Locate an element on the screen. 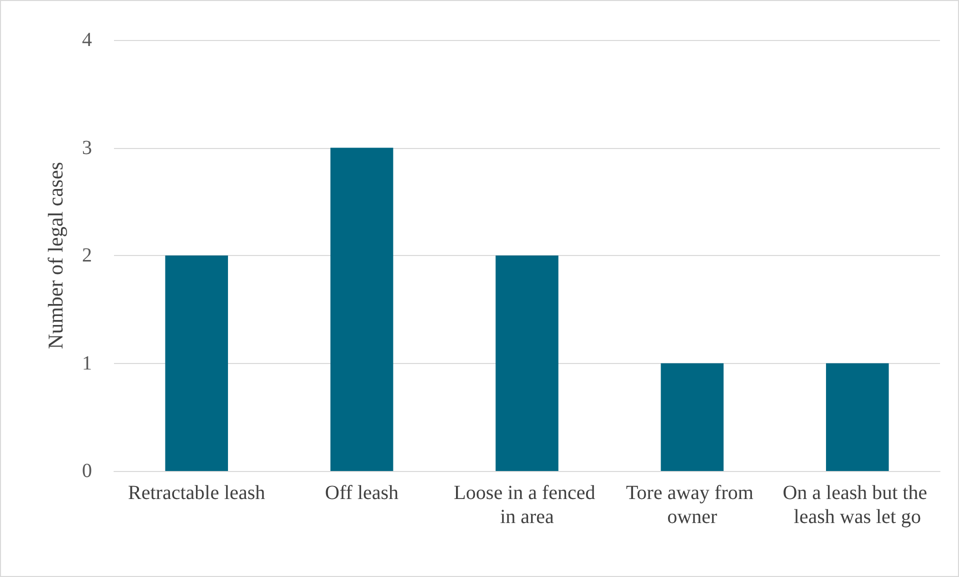  x-tick-label: Tore away from owner is located at coordinates (692, 505).